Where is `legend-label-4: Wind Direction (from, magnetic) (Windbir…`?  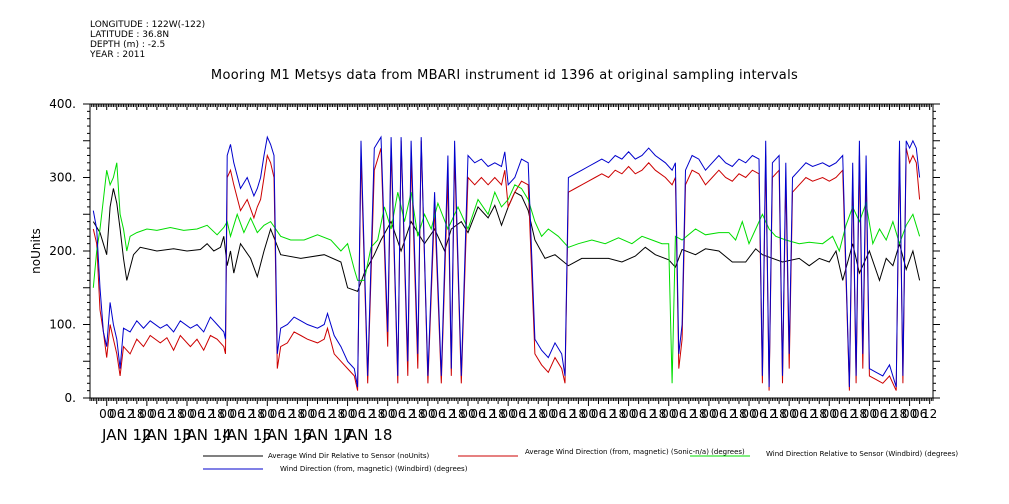
legend-label-4: Wind Direction (from, magnetic) (Windbir… is located at coordinates (374, 469).